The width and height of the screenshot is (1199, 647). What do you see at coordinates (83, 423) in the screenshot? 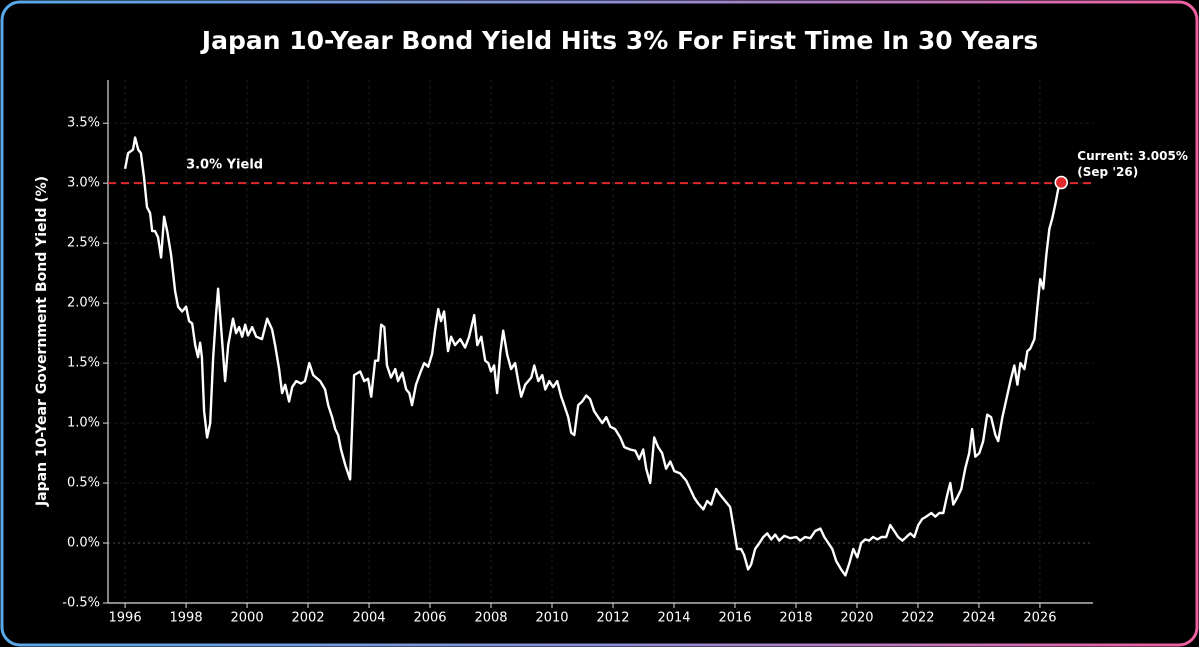
I see `y-tick-label: 1.0%` at bounding box center [83, 423].